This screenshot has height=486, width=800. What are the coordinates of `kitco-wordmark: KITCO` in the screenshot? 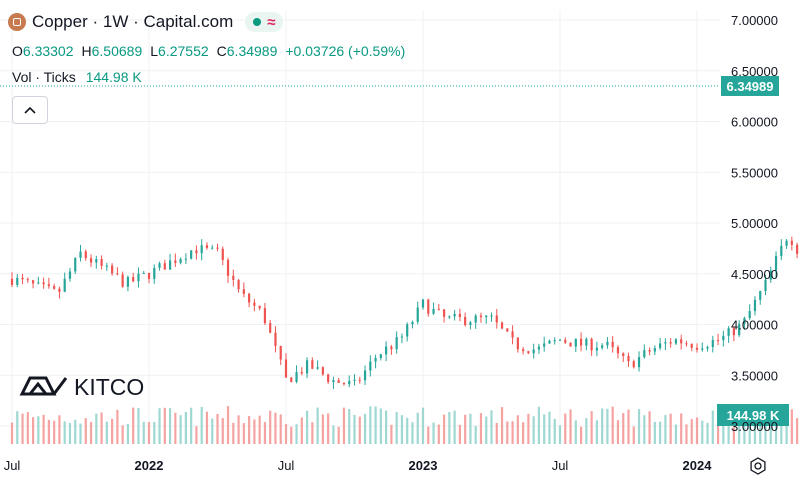 It's located at (109, 387).